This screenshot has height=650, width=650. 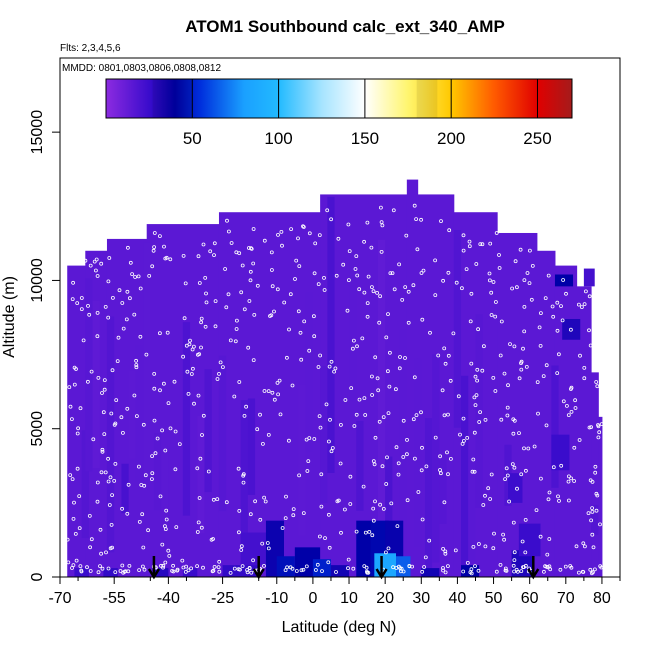 I want to click on x-axis-label: Latitude (deg N), so click(x=339, y=627).